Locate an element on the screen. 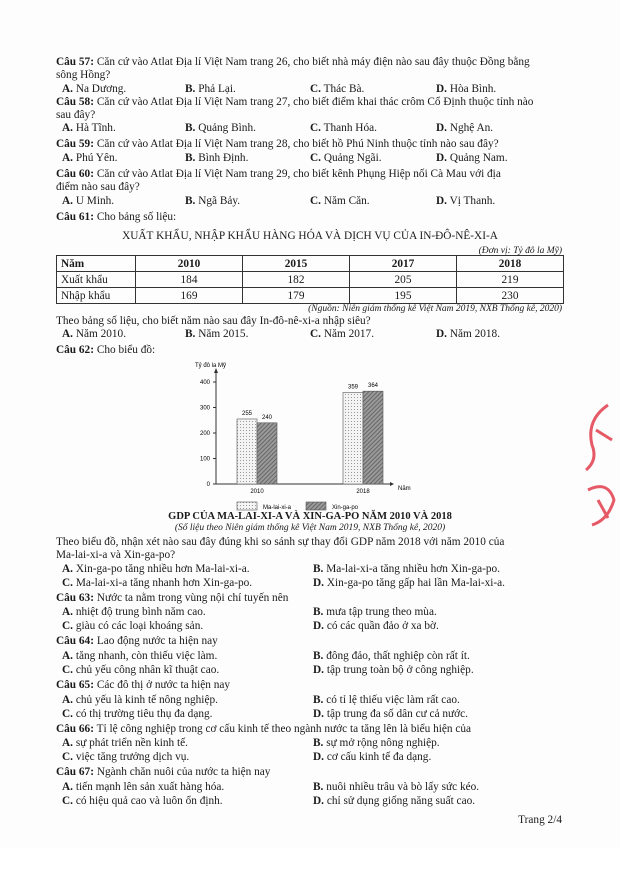 The height and width of the screenshot is (878, 620). option-text: Phú Yên. is located at coordinates (96, 158).